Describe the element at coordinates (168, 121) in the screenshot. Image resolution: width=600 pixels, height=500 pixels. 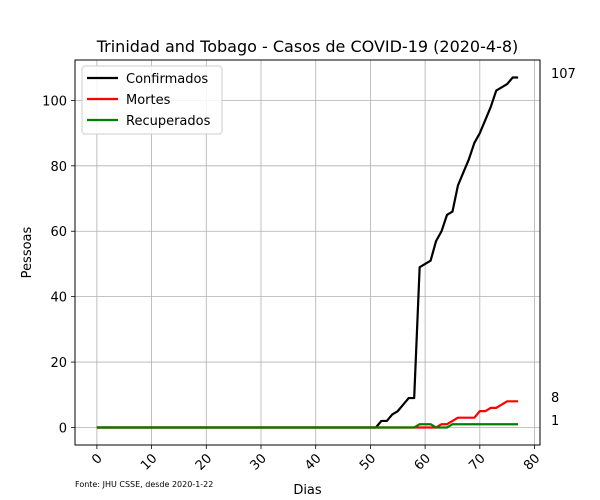
I see `legend-label: Recuperados` at that location.